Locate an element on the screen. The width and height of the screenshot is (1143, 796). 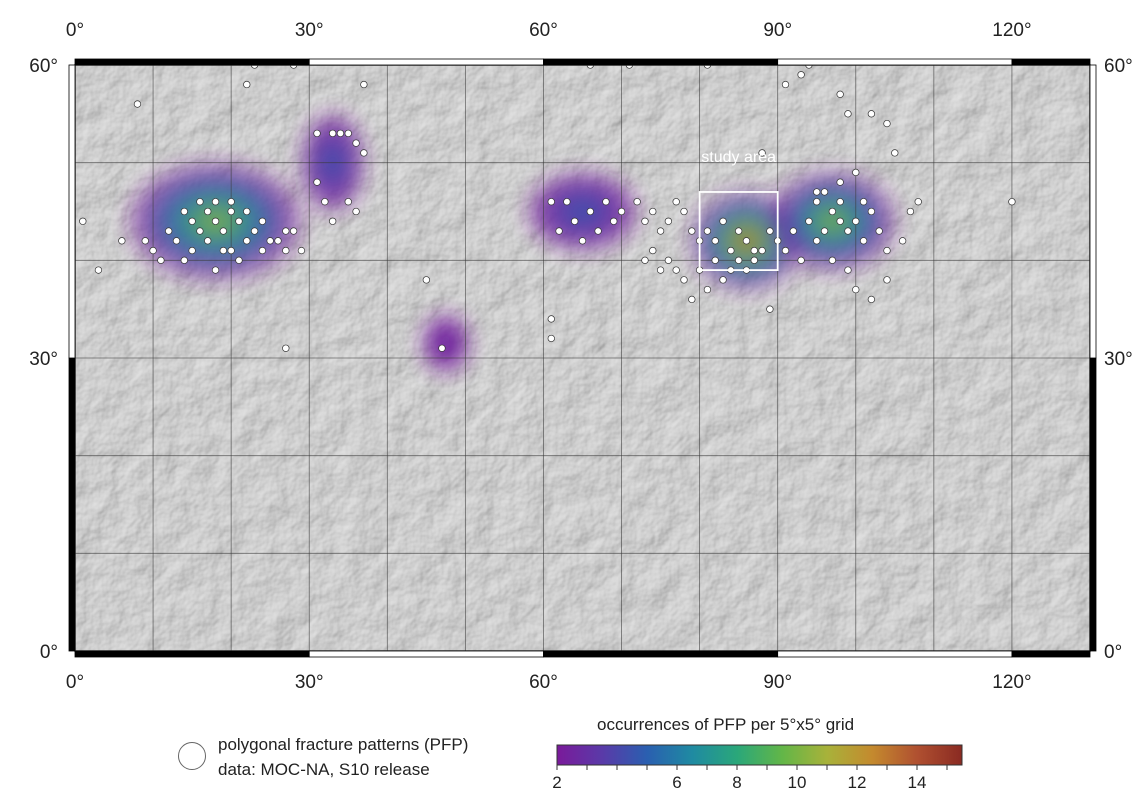
colorbar-gradient is located at coordinates (759, 755).